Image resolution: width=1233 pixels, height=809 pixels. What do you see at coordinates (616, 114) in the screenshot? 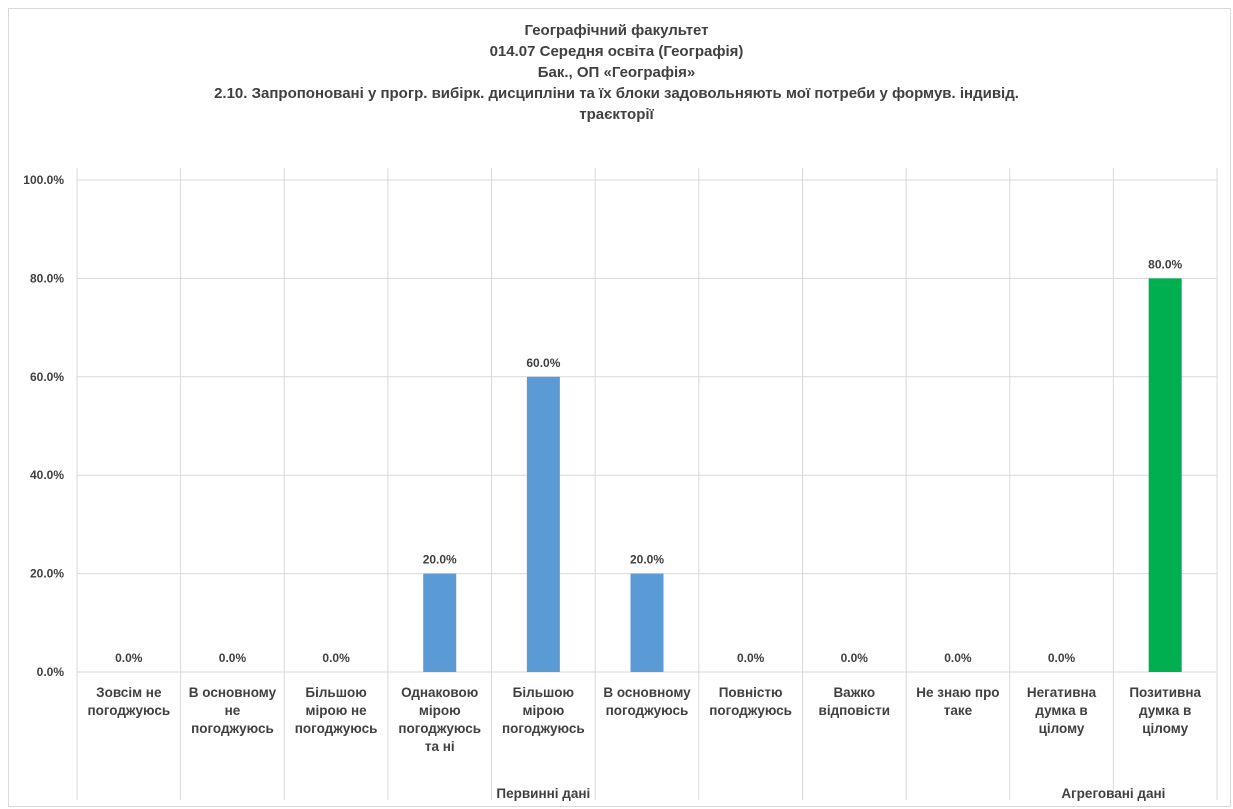
I see `chart-title-line-5: траєкторії` at bounding box center [616, 114].